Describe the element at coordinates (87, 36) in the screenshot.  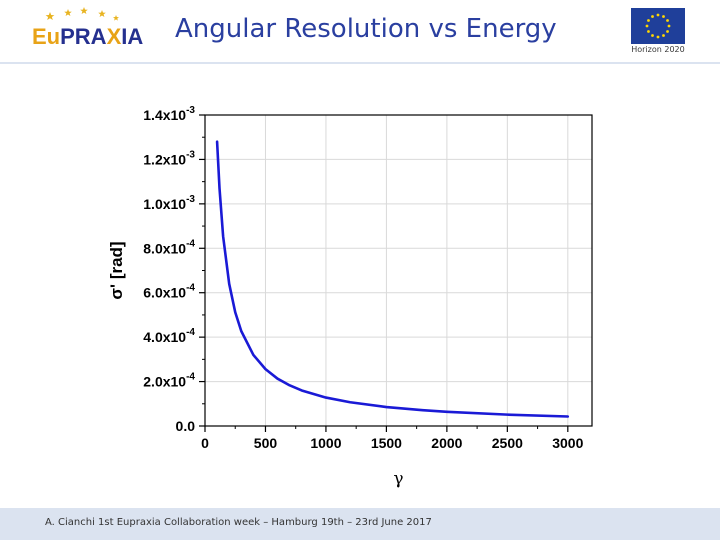
I see `logo-text: EuPRAXIA` at that location.